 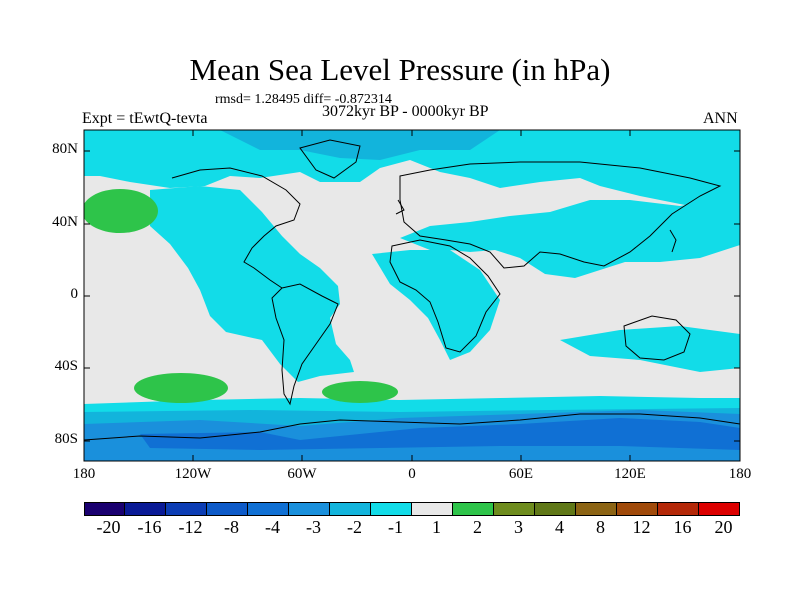 I want to click on coast-greenland, so click(x=330, y=159).